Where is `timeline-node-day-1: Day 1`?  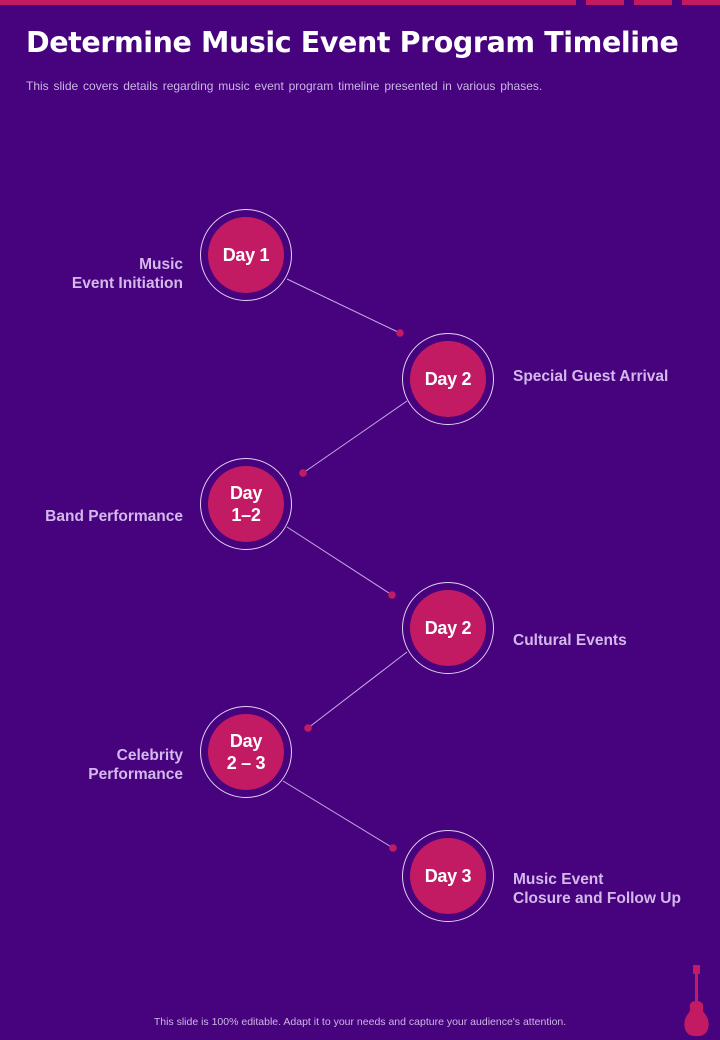 timeline-node-day-1: Day 1 is located at coordinates (246, 255).